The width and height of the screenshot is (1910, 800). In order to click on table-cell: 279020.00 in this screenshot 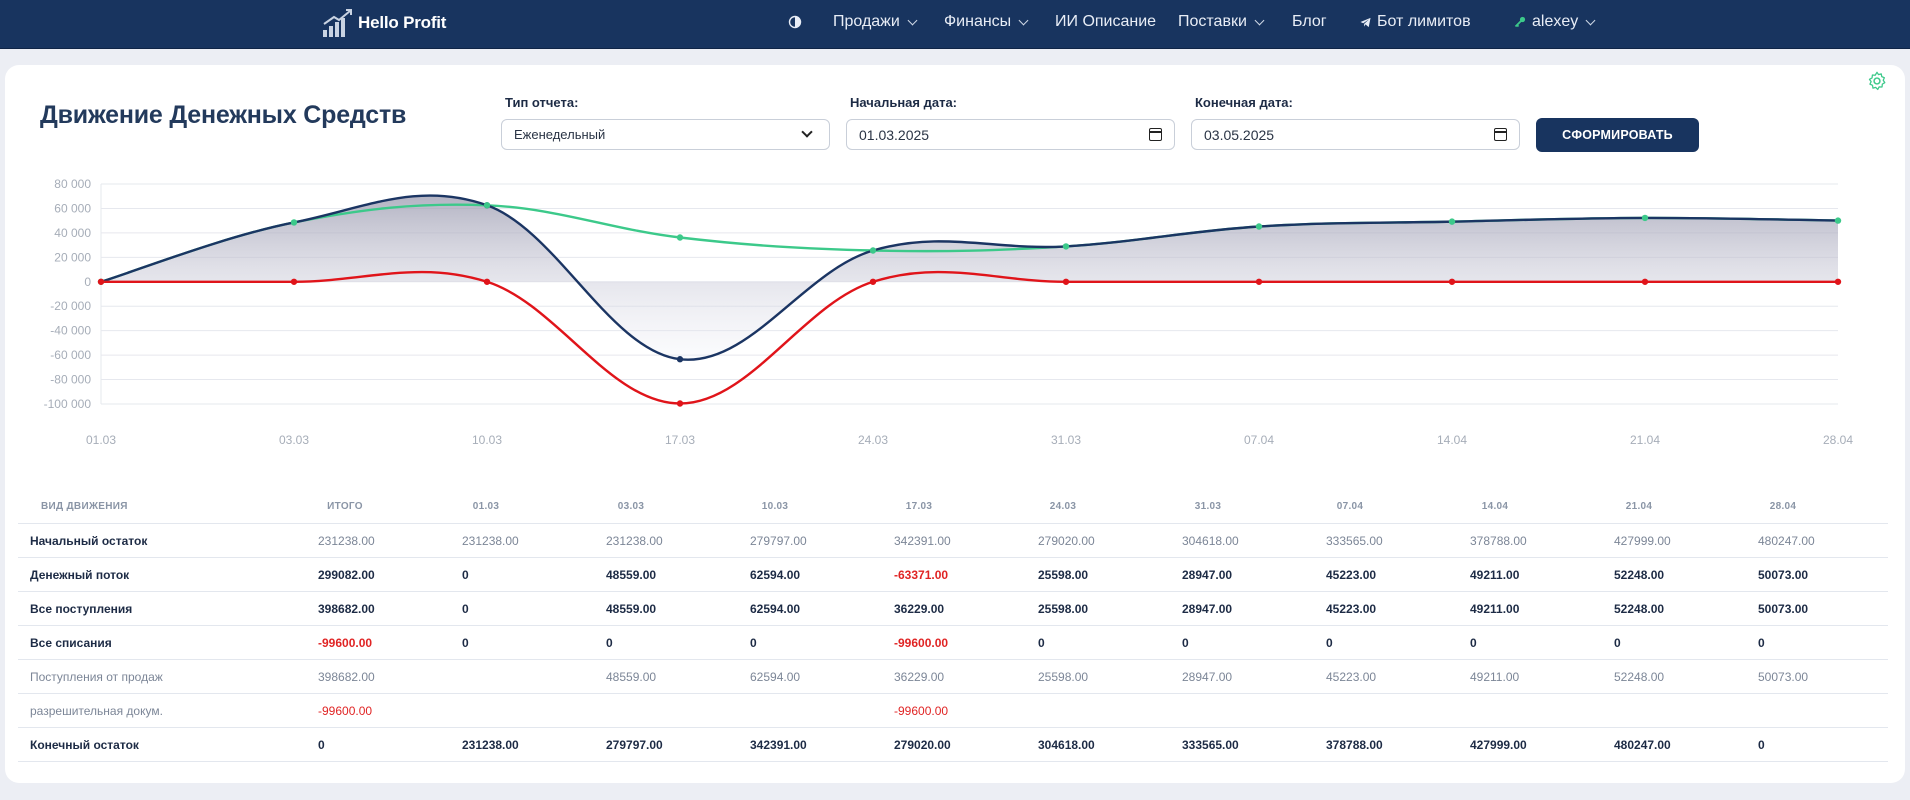, I will do `click(922, 745)`.